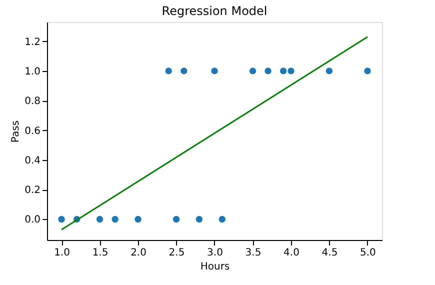  I want to click on x-tick-label: 2.0, so click(138, 253).